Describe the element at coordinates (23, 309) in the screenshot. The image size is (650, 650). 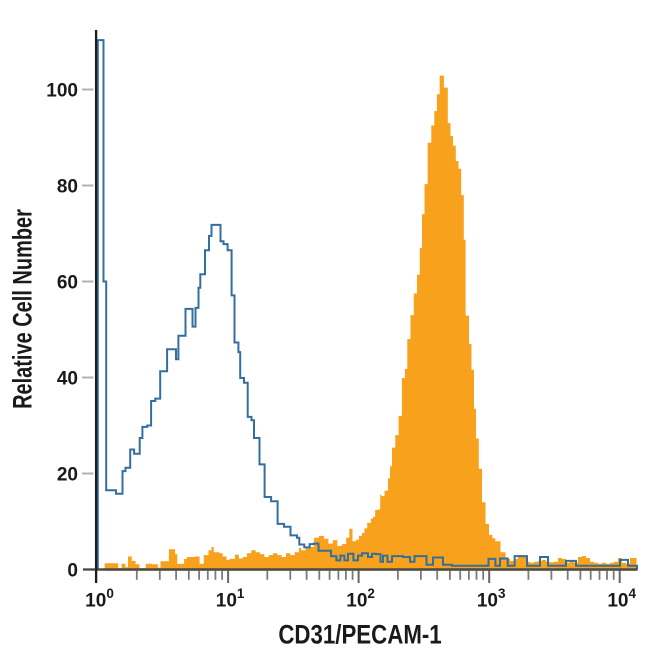
I see `svg-text: Relative Cell Number` at that location.